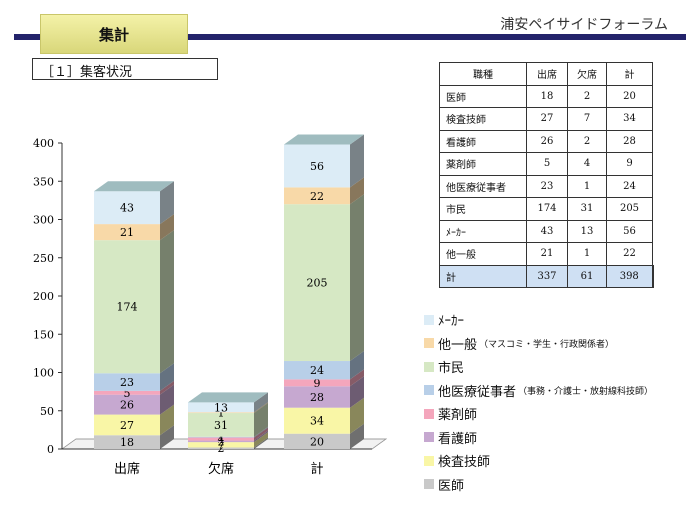 The image size is (700, 525). I want to click on brand-name: 浦安ペイサイドフォーラム, so click(584, 25).